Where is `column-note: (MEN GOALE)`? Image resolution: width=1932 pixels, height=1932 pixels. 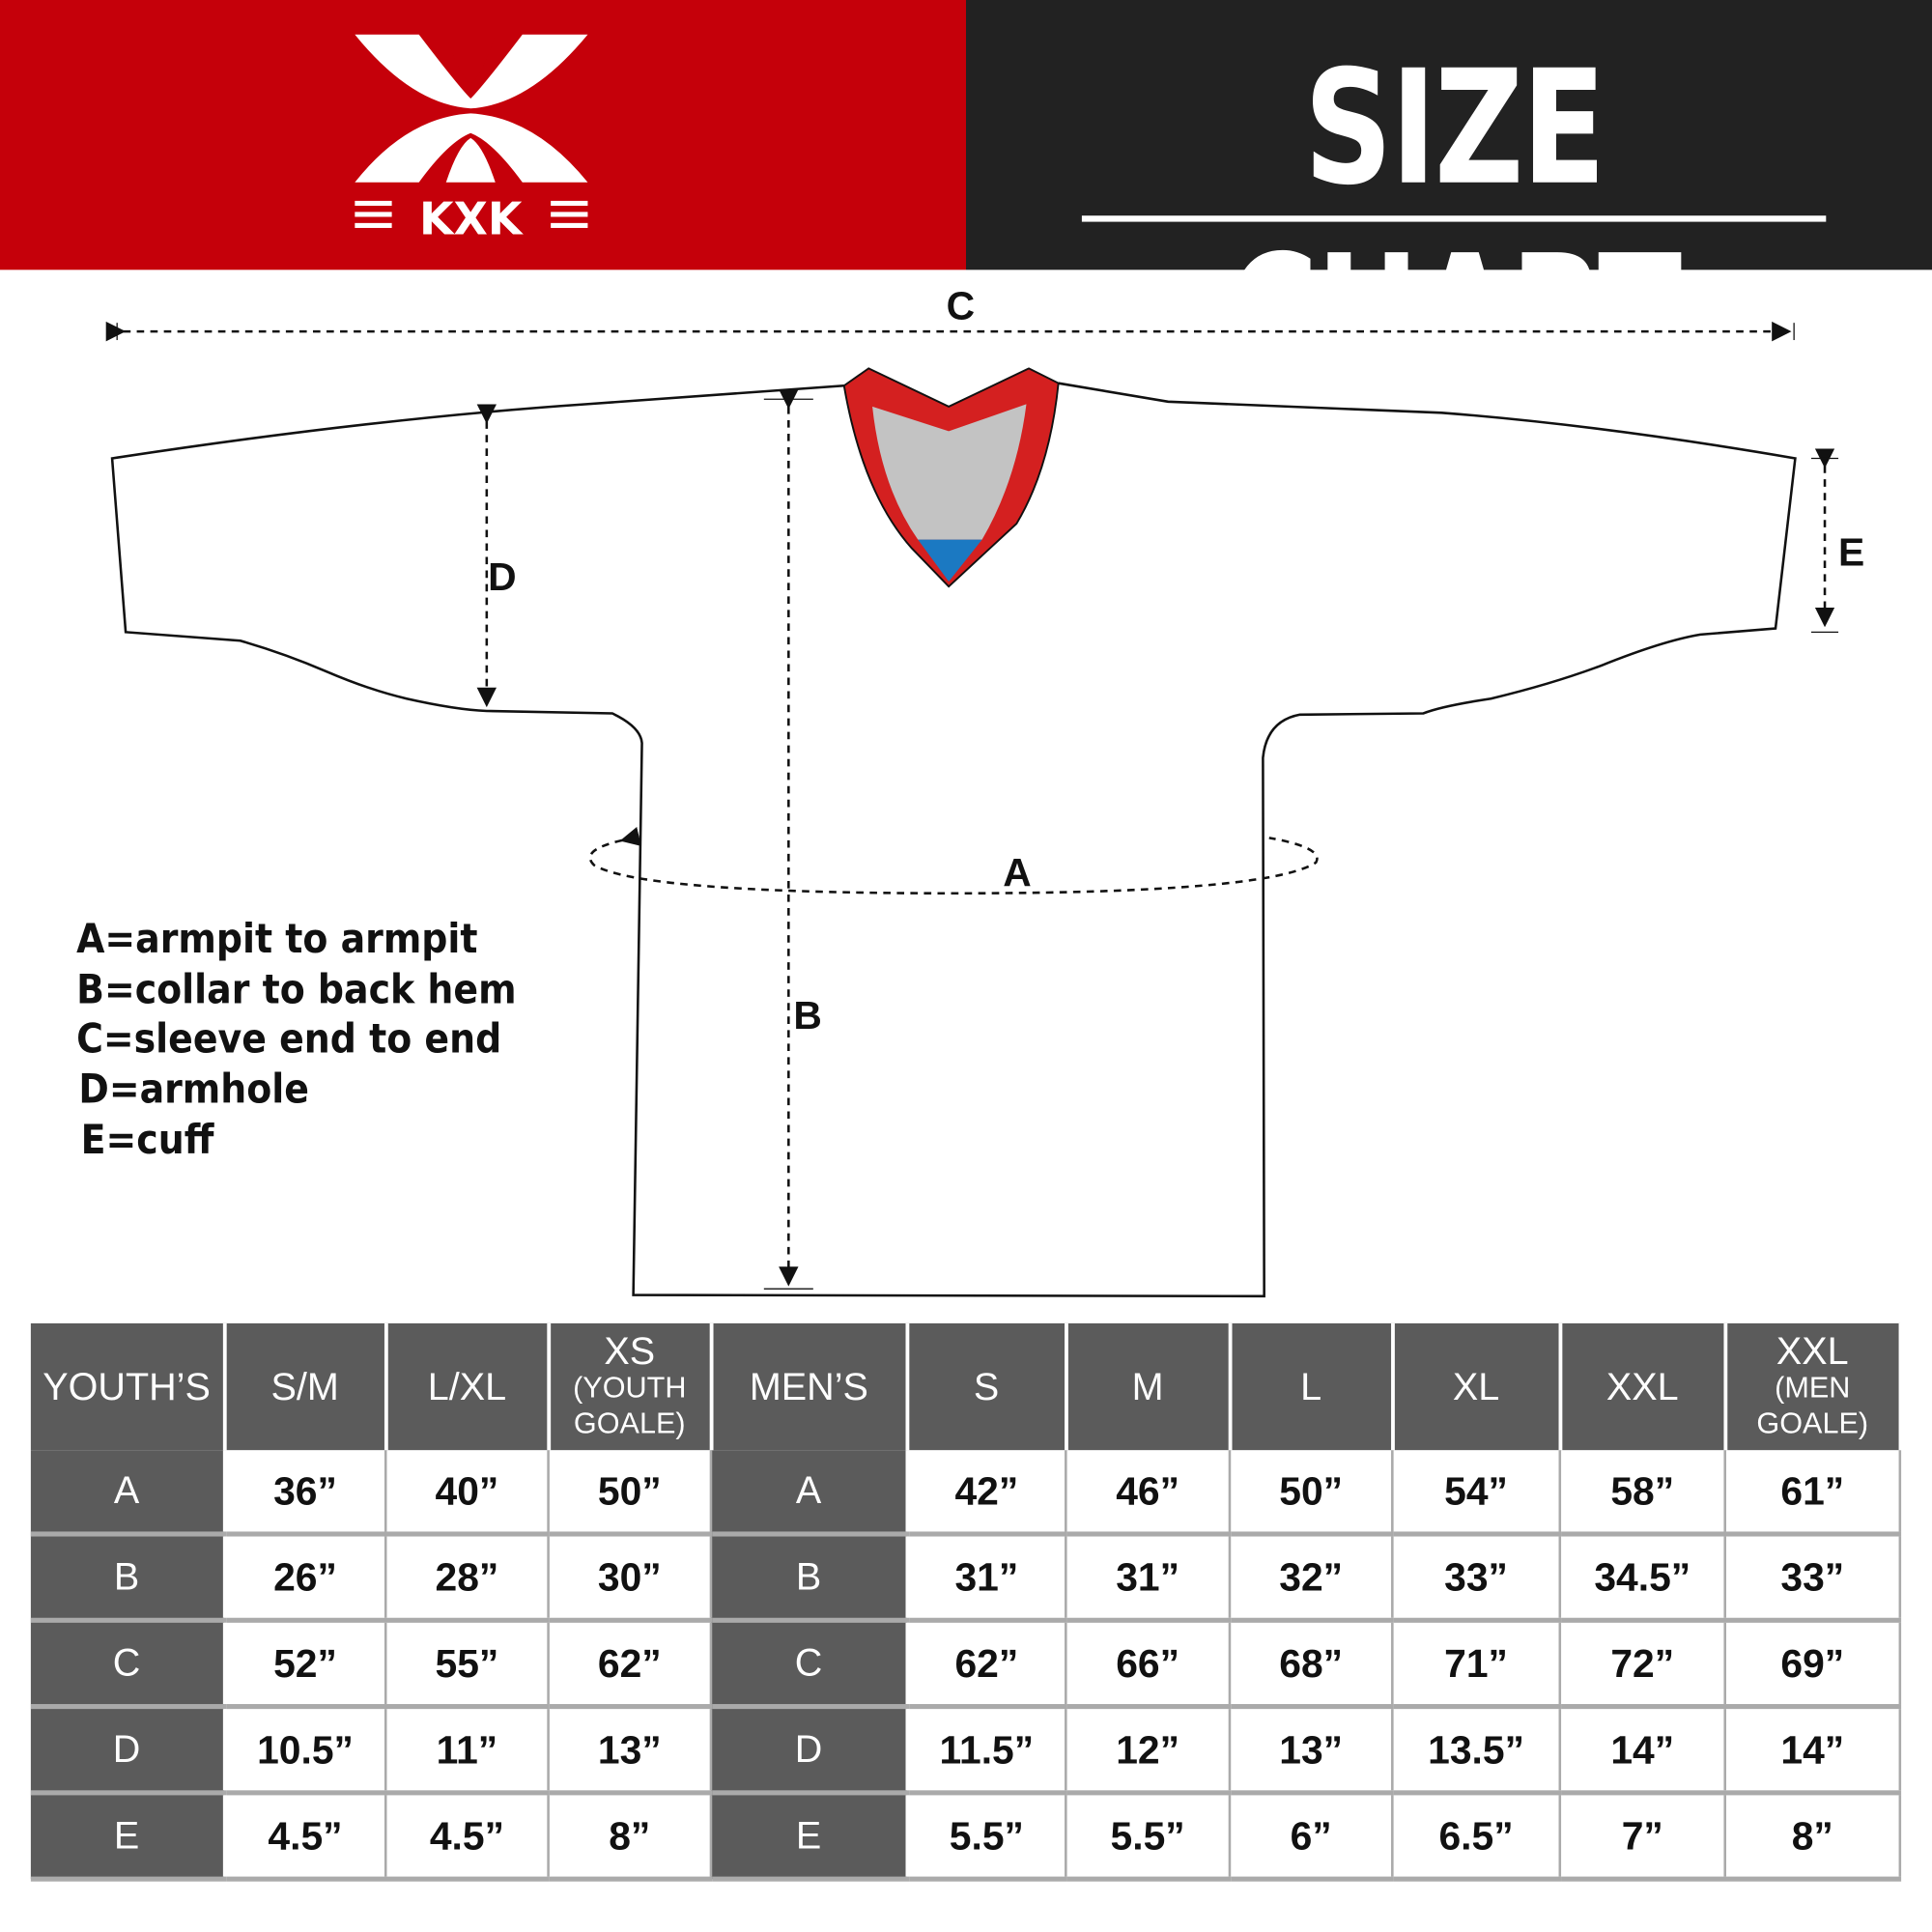
column-note: (MEN GOALE) is located at coordinates (1812, 1406).